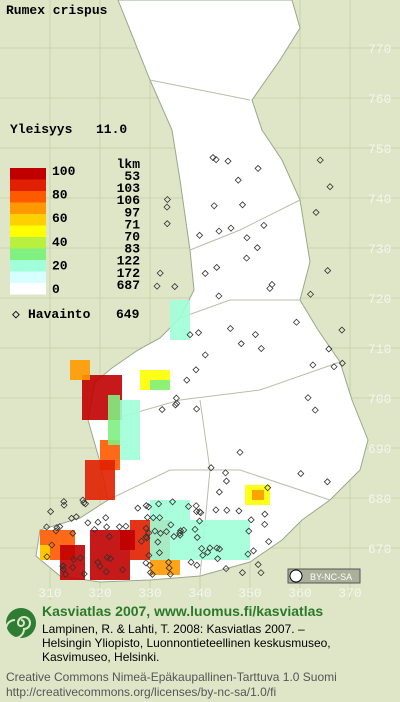 This screenshot has width=400, height=702. I want to click on north-label: 670, so click(379, 549).